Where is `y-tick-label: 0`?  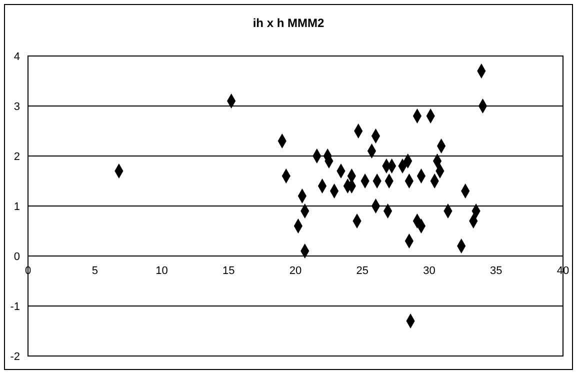 y-tick-label: 0 is located at coordinates (17, 256).